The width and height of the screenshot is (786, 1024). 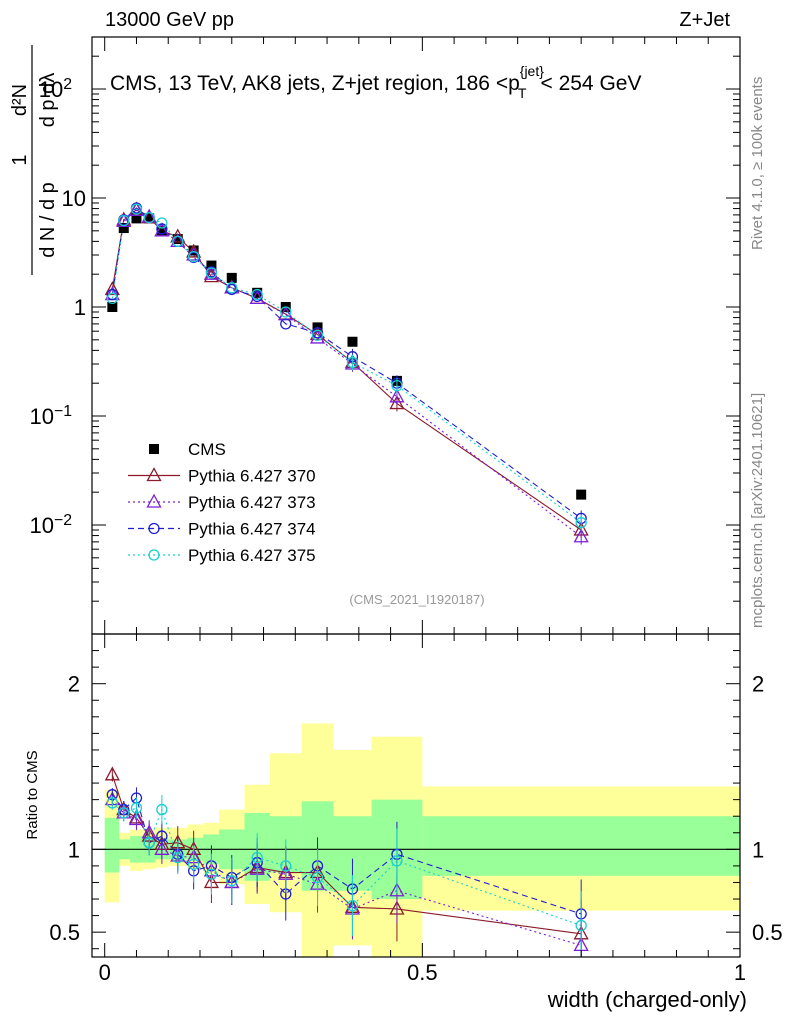 I want to click on y-tick-label: 10⁻¹, so click(x=50, y=416).